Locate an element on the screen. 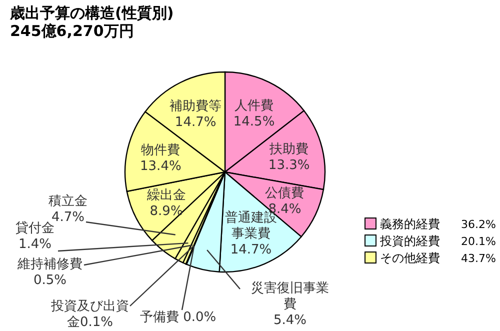 This screenshot has width=500, height=331. text: 20.1% is located at coordinates (478, 241).